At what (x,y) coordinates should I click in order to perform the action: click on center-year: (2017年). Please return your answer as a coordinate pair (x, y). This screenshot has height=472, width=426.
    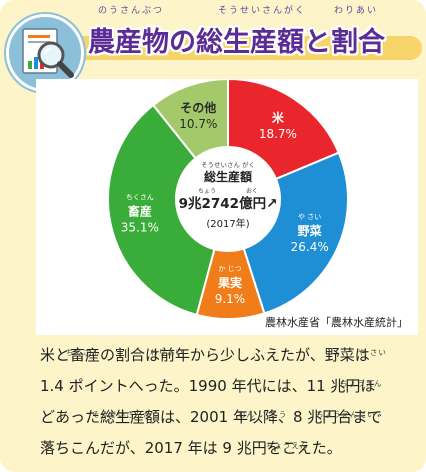
    Looking at the image, I should click on (227, 223).